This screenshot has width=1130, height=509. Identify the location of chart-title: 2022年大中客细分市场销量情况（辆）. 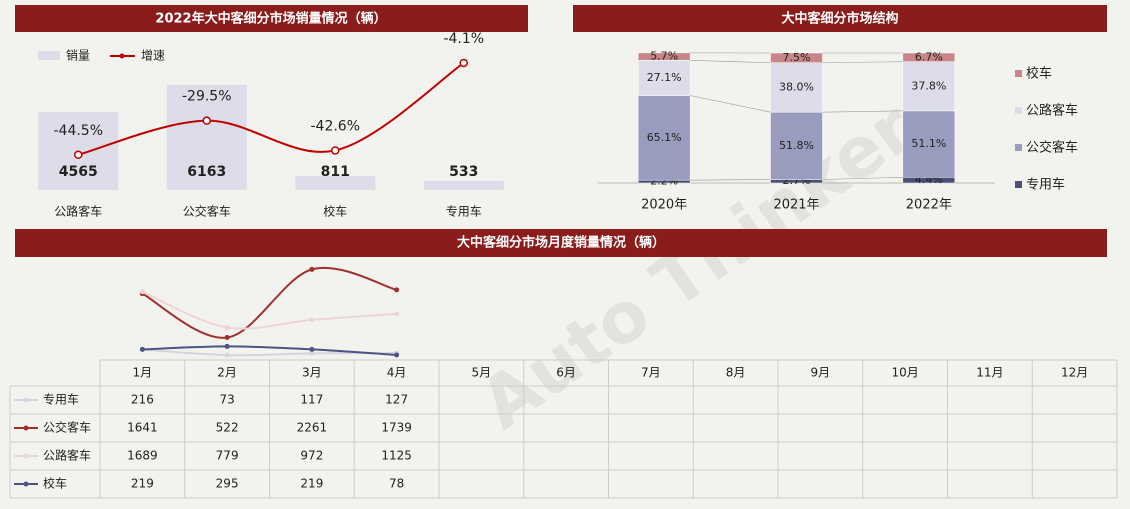
(270, 19).